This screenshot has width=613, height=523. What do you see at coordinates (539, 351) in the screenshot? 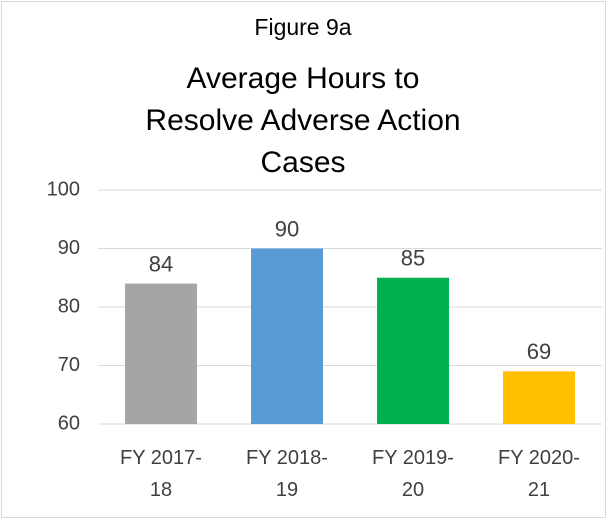
I see `value-label: 69` at bounding box center [539, 351].